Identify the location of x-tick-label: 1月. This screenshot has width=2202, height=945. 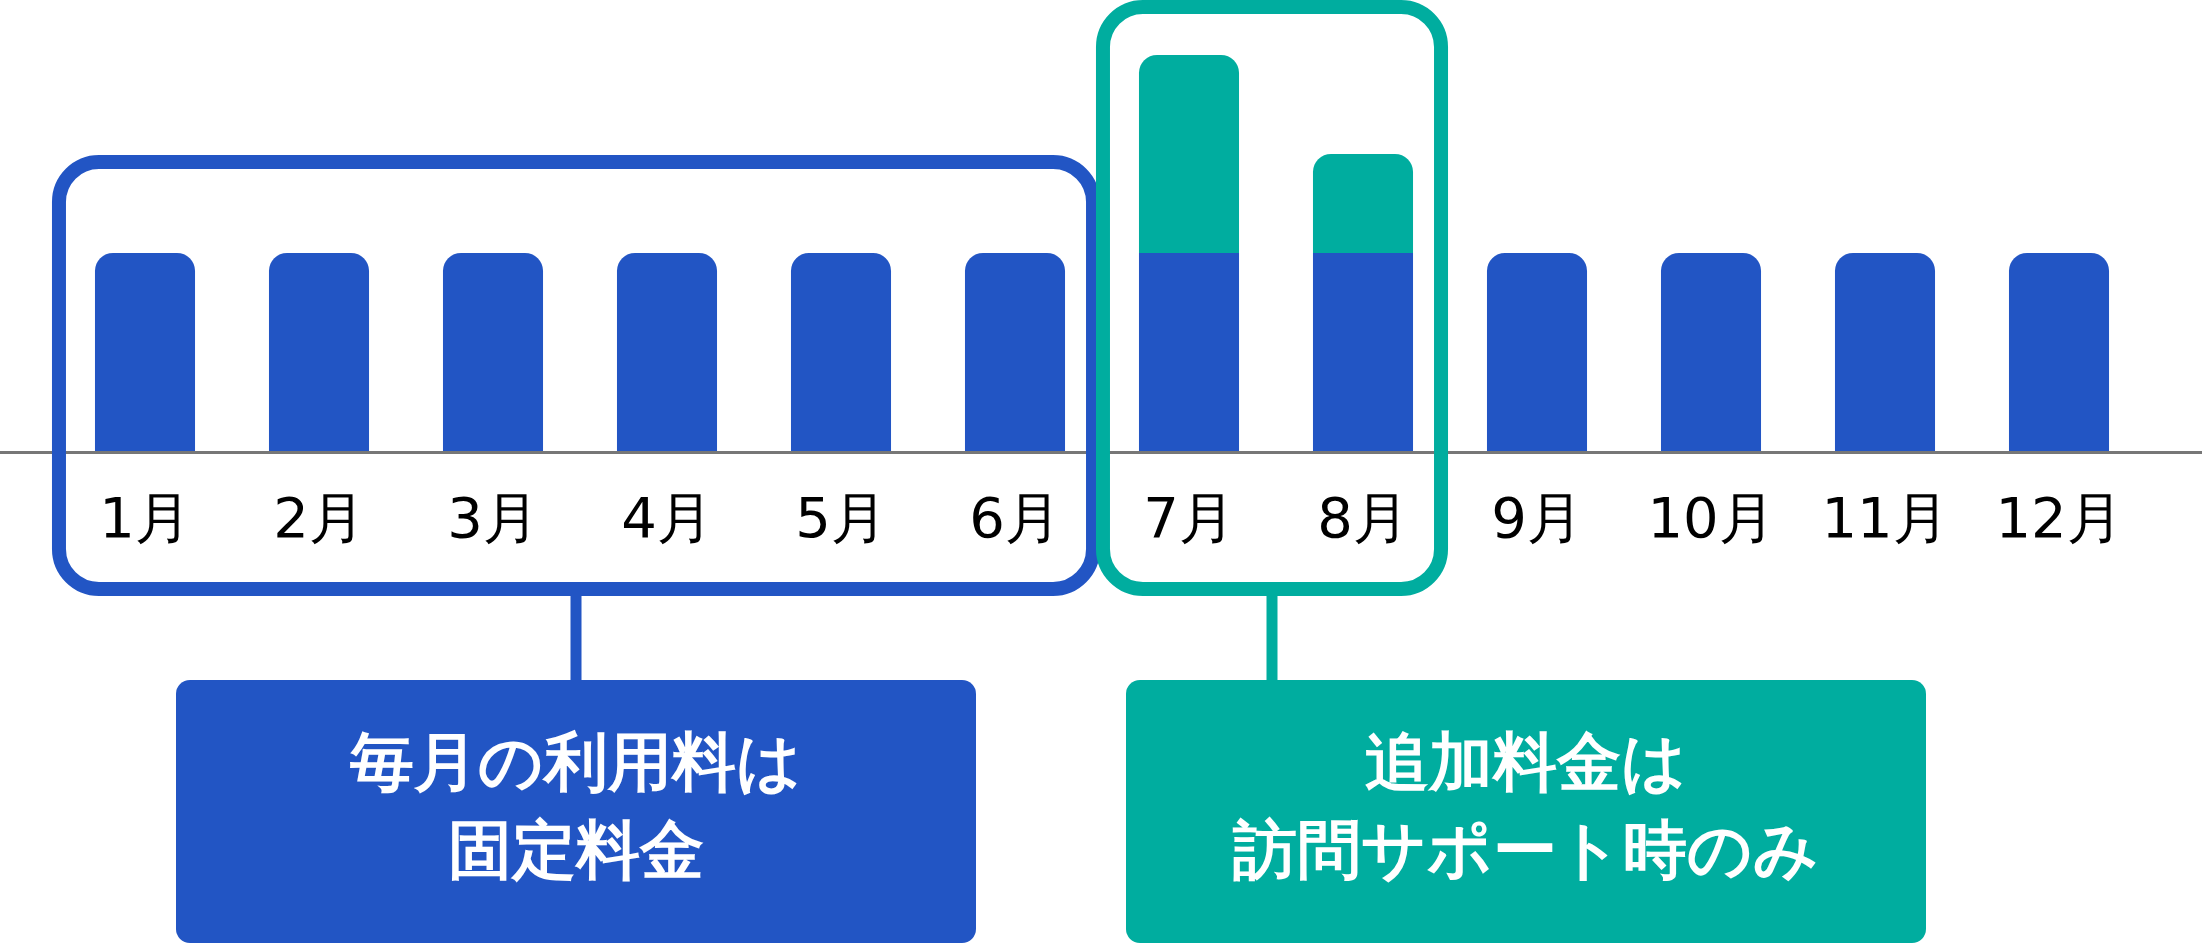
(145, 518).